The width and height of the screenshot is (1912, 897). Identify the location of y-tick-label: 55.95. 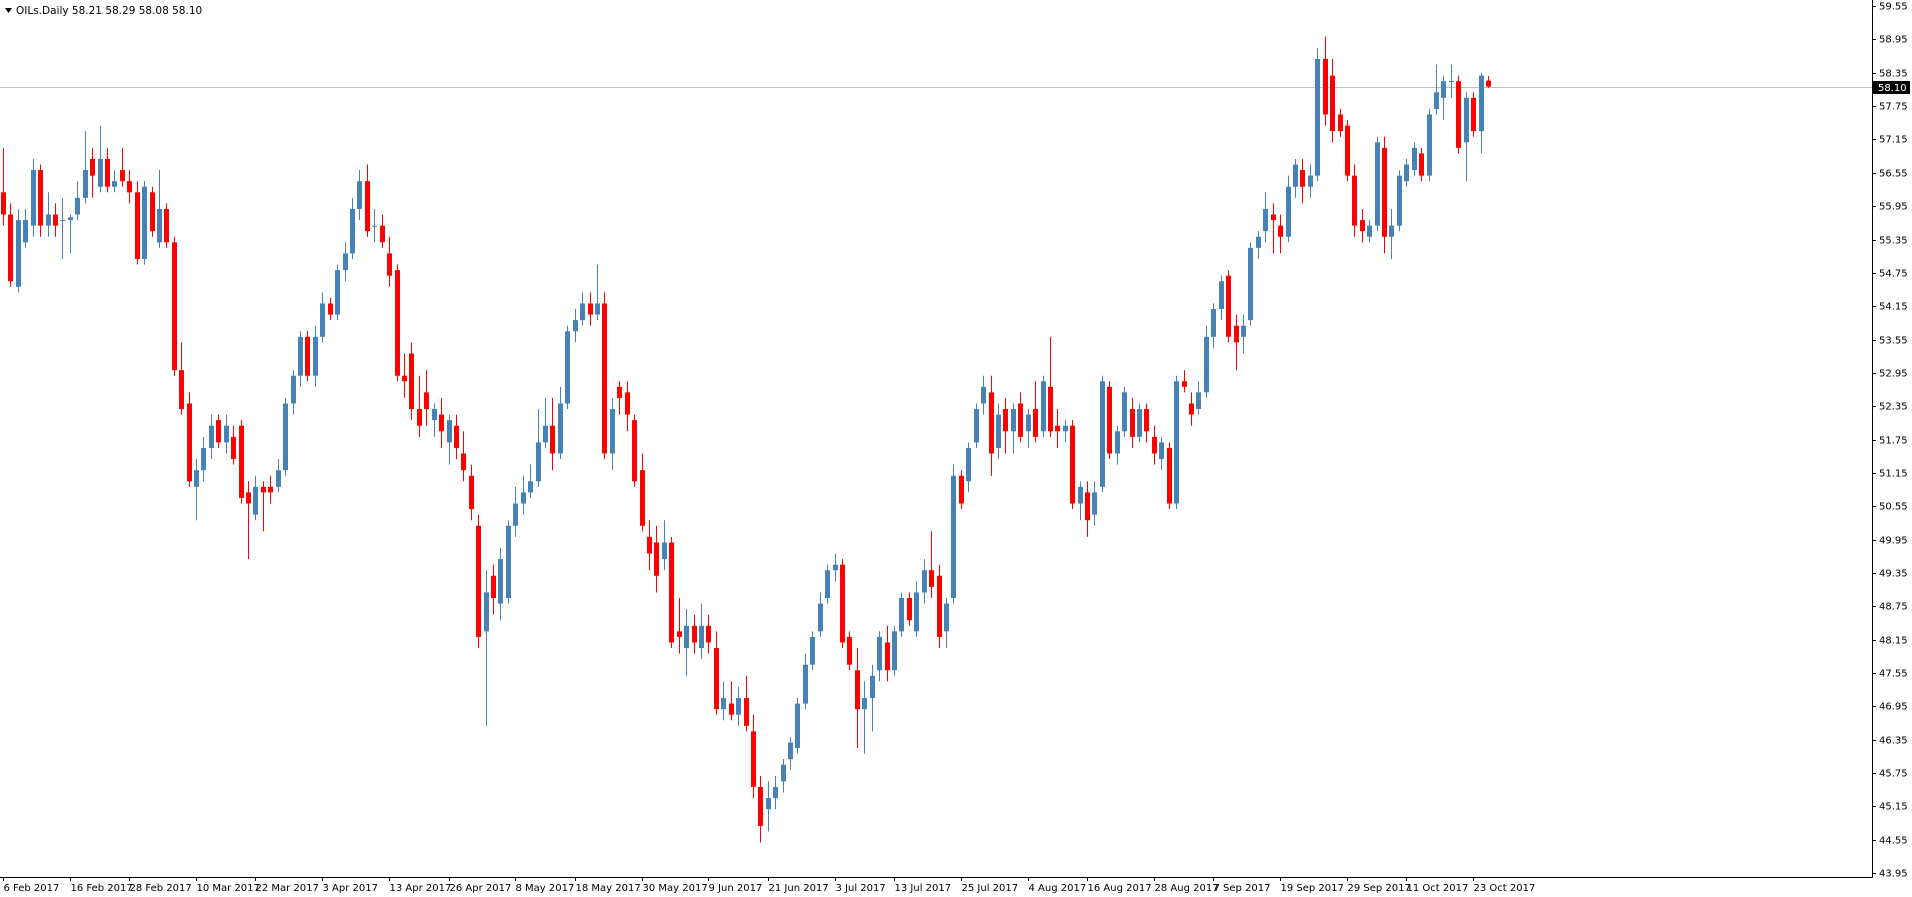
(1893, 207).